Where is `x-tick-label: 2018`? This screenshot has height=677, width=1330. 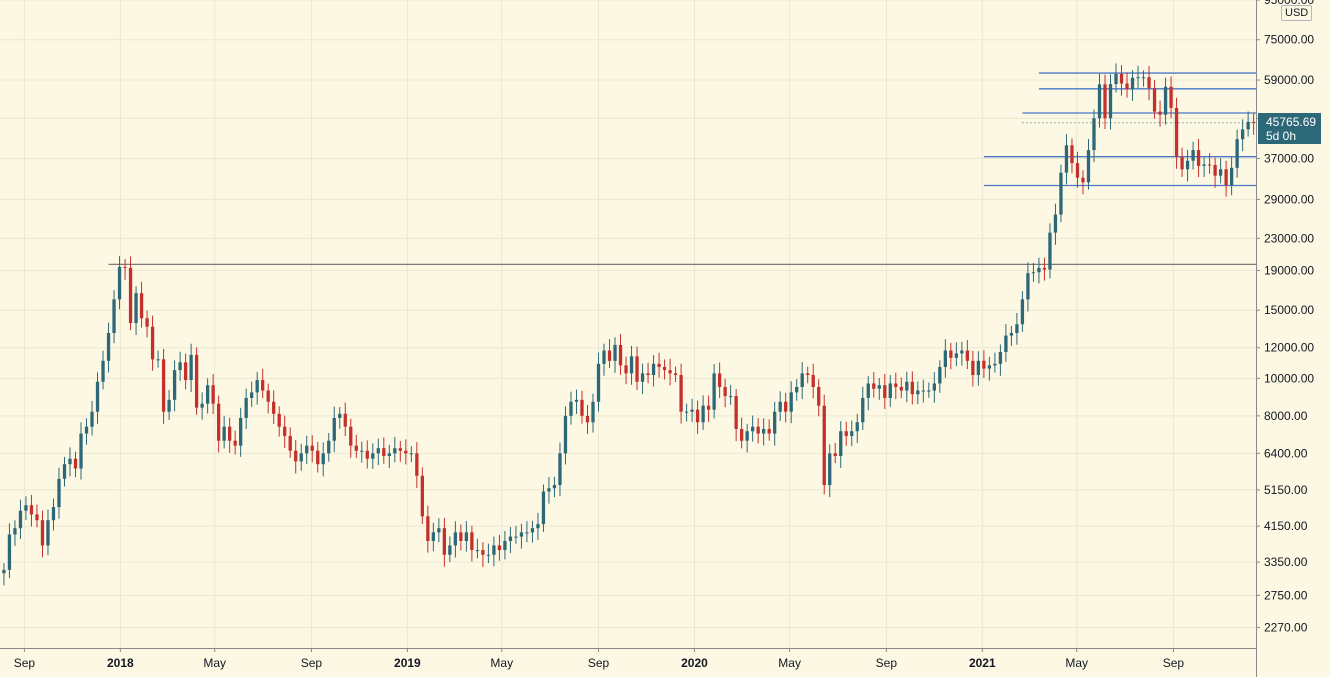 x-tick-label: 2018 is located at coordinates (120, 663).